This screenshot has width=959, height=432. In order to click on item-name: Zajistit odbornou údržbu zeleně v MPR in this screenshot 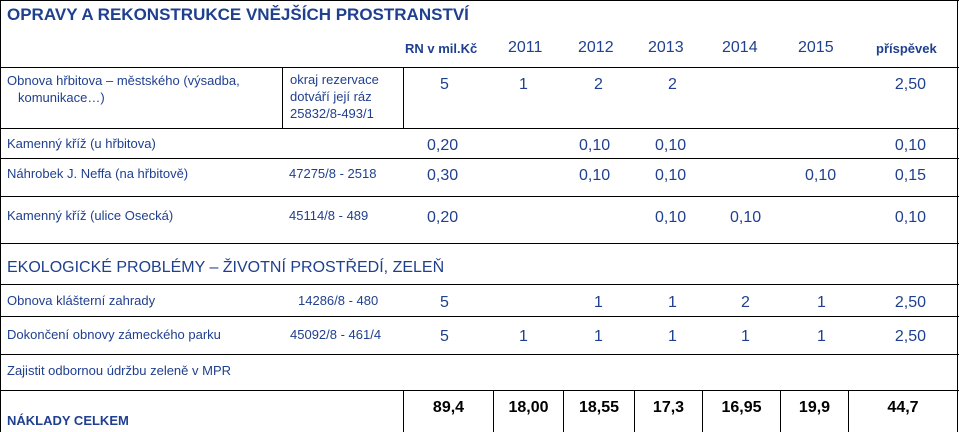, I will do `click(119, 370)`.